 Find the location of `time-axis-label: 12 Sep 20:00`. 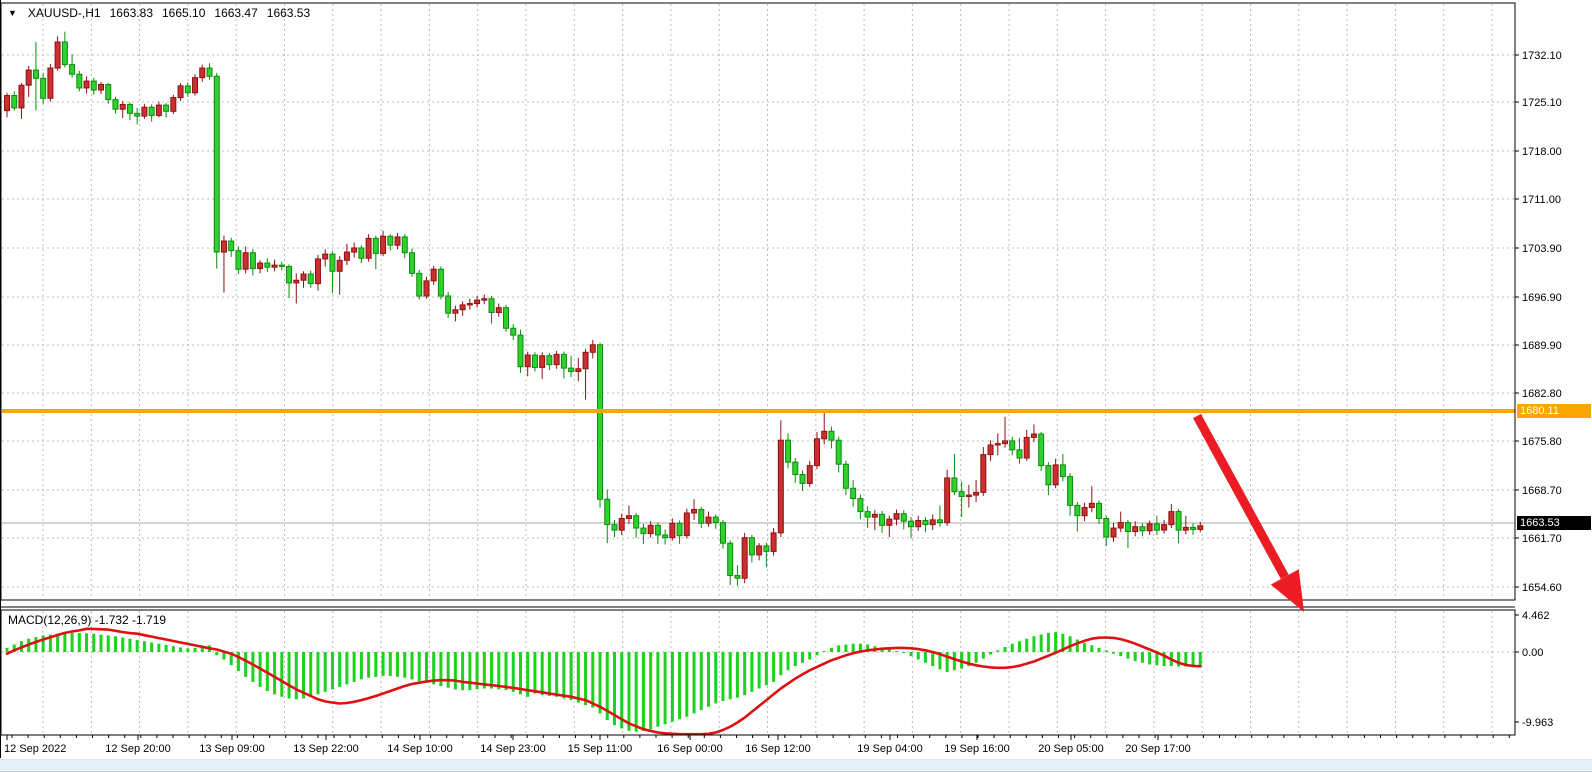

time-axis-label: 12 Sep 20:00 is located at coordinates (137, 749).